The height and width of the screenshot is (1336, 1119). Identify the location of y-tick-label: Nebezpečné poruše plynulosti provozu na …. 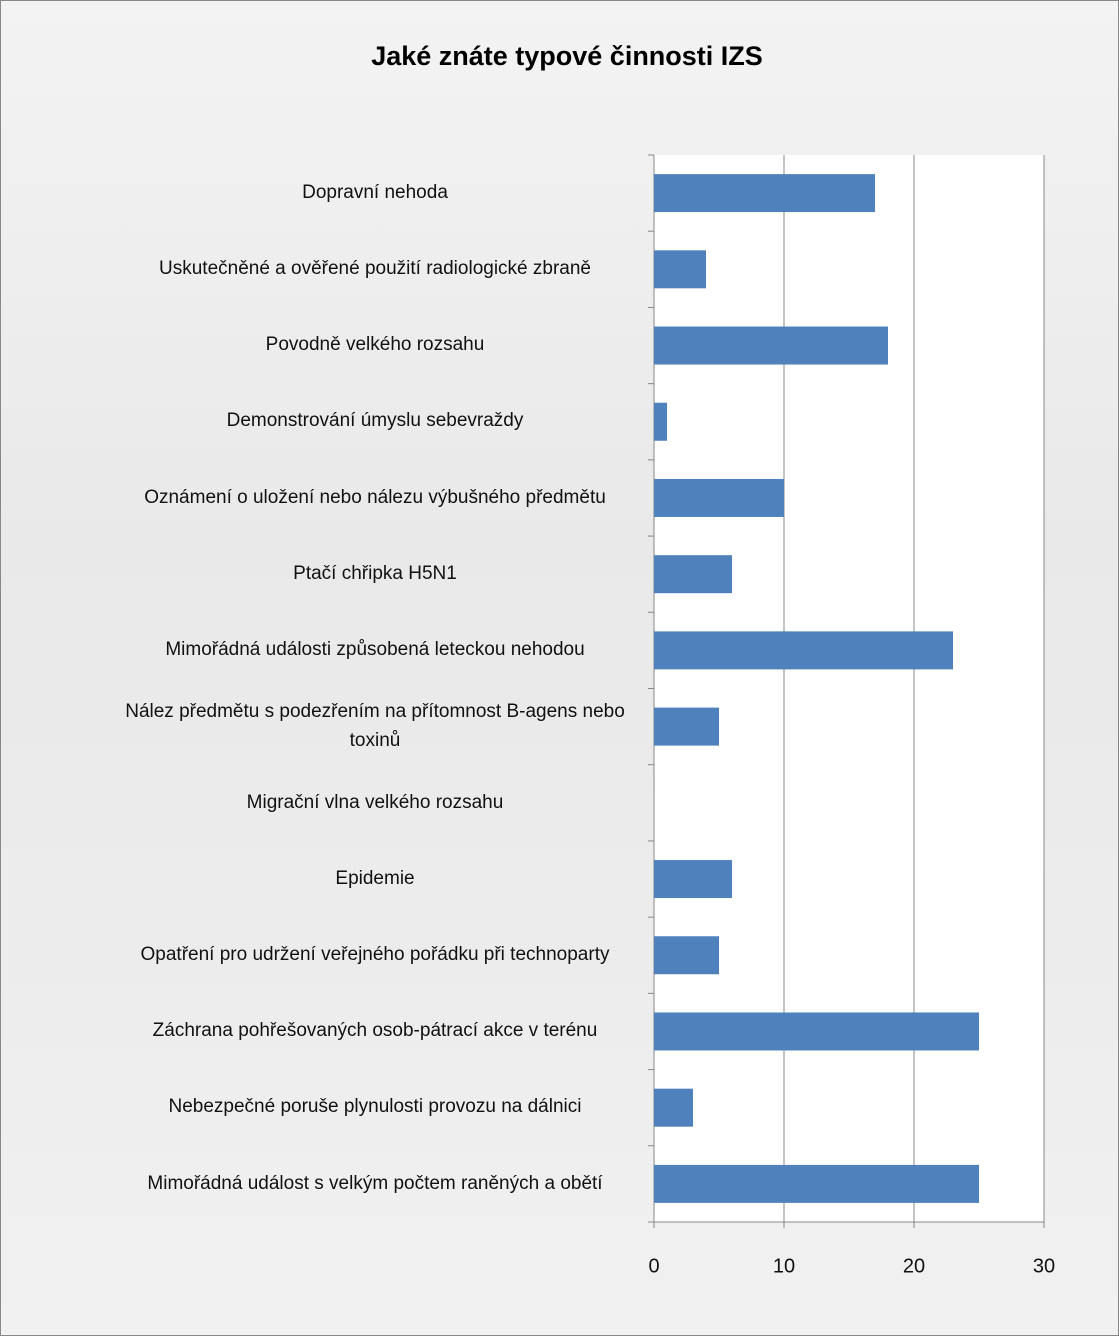
(375, 1107).